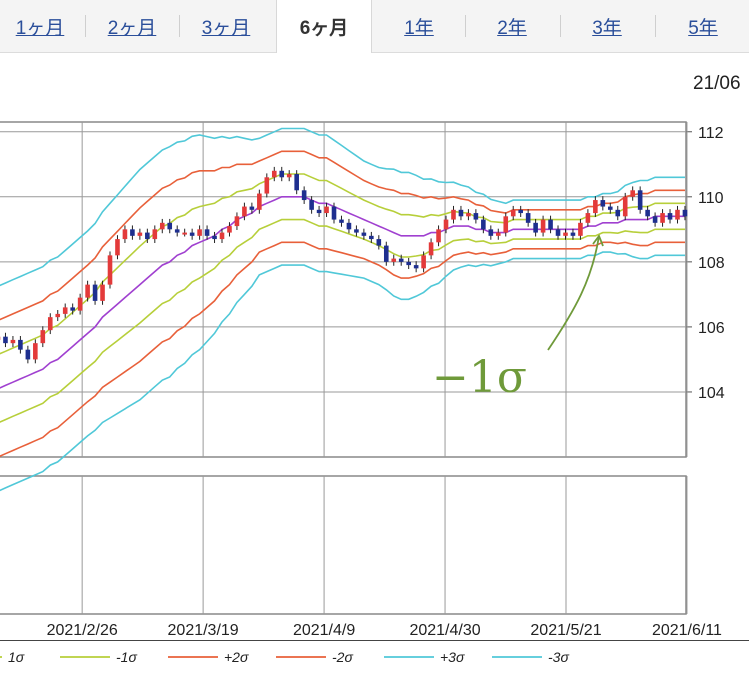 Image resolution: width=749 pixels, height=687 pixels. I want to click on tab-2-years: 2年, so click(512, 28).